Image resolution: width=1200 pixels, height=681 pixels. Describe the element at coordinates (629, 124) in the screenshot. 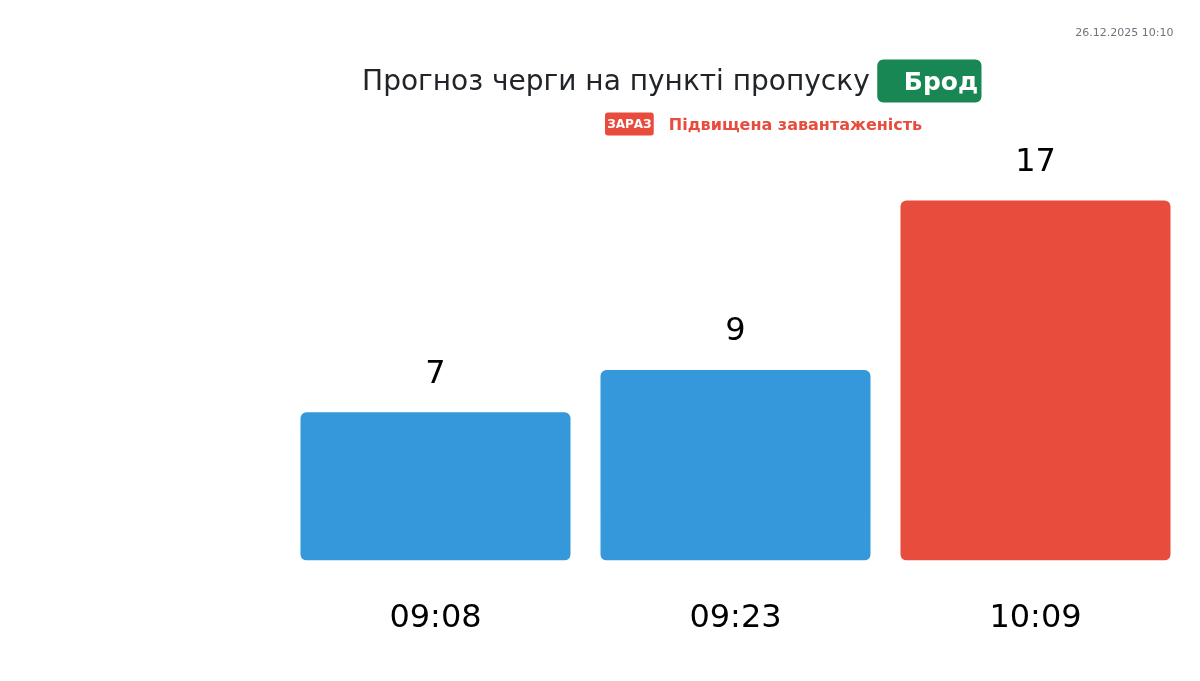

I see `text: ЗАРАЗ` at that location.